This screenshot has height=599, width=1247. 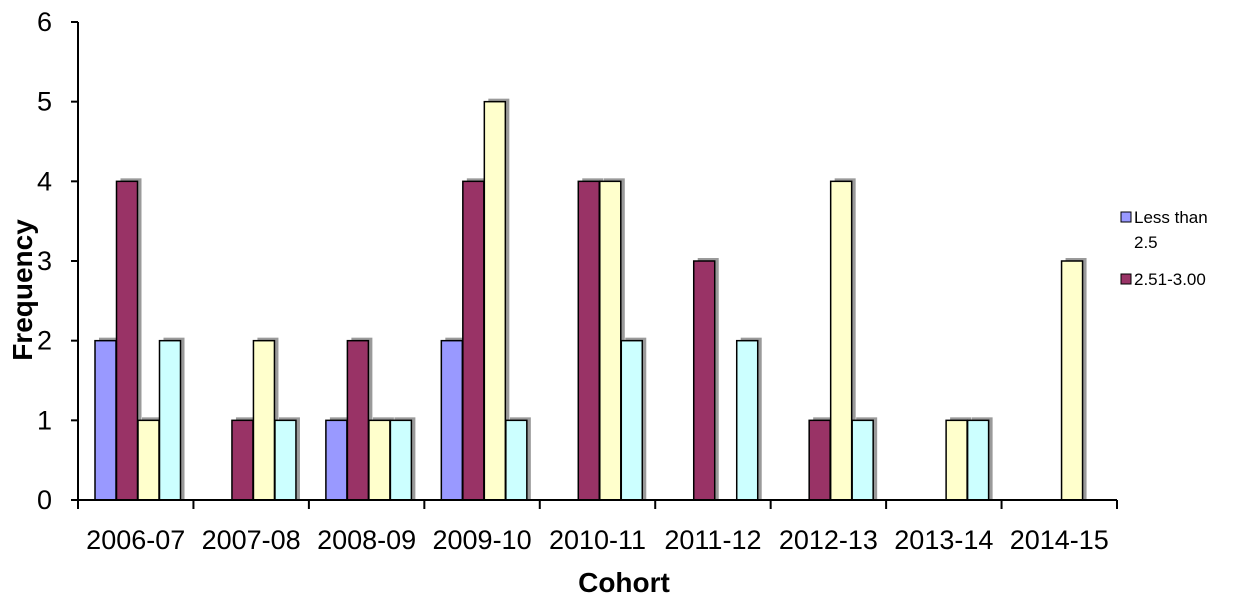 I want to click on y-tick-label: 0, so click(x=44, y=500).